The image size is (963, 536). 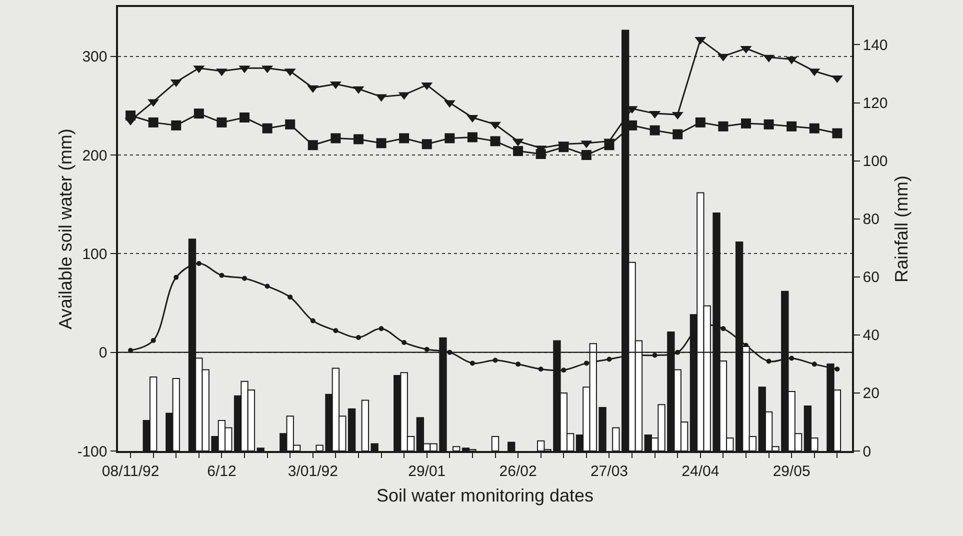 What do you see at coordinates (609, 471) in the screenshot?
I see `x-tick-label: 27/03` at bounding box center [609, 471].